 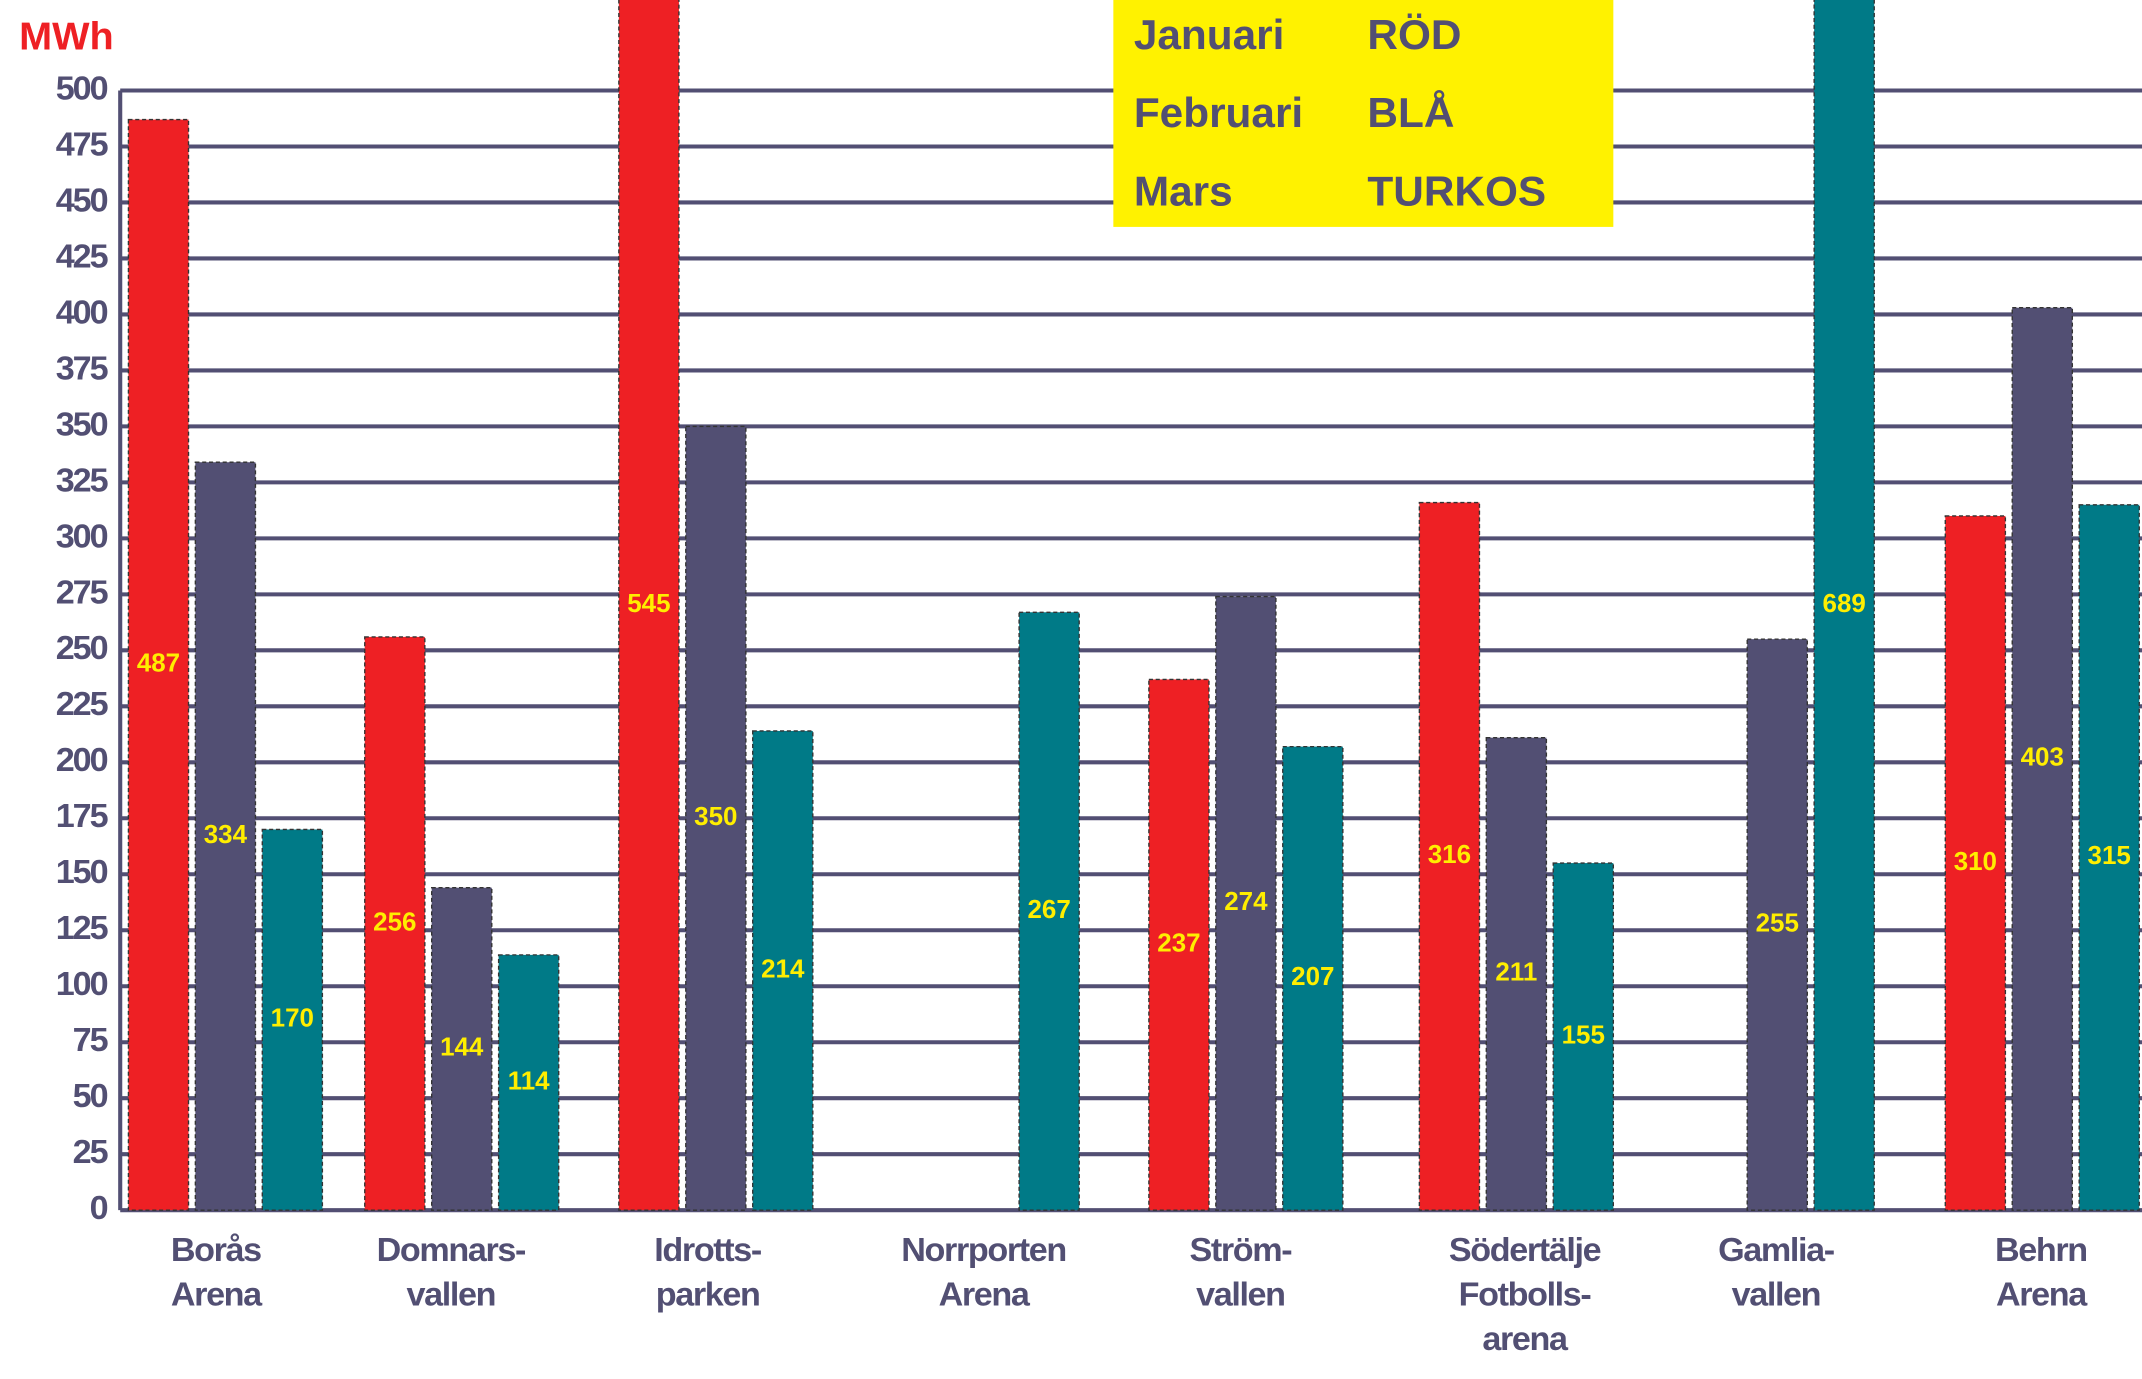 I want to click on value-label: 255, so click(x=1777, y=924).